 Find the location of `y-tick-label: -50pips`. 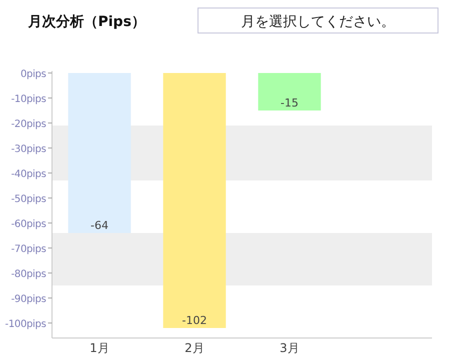

y-tick-label: -50pips is located at coordinates (28, 199).